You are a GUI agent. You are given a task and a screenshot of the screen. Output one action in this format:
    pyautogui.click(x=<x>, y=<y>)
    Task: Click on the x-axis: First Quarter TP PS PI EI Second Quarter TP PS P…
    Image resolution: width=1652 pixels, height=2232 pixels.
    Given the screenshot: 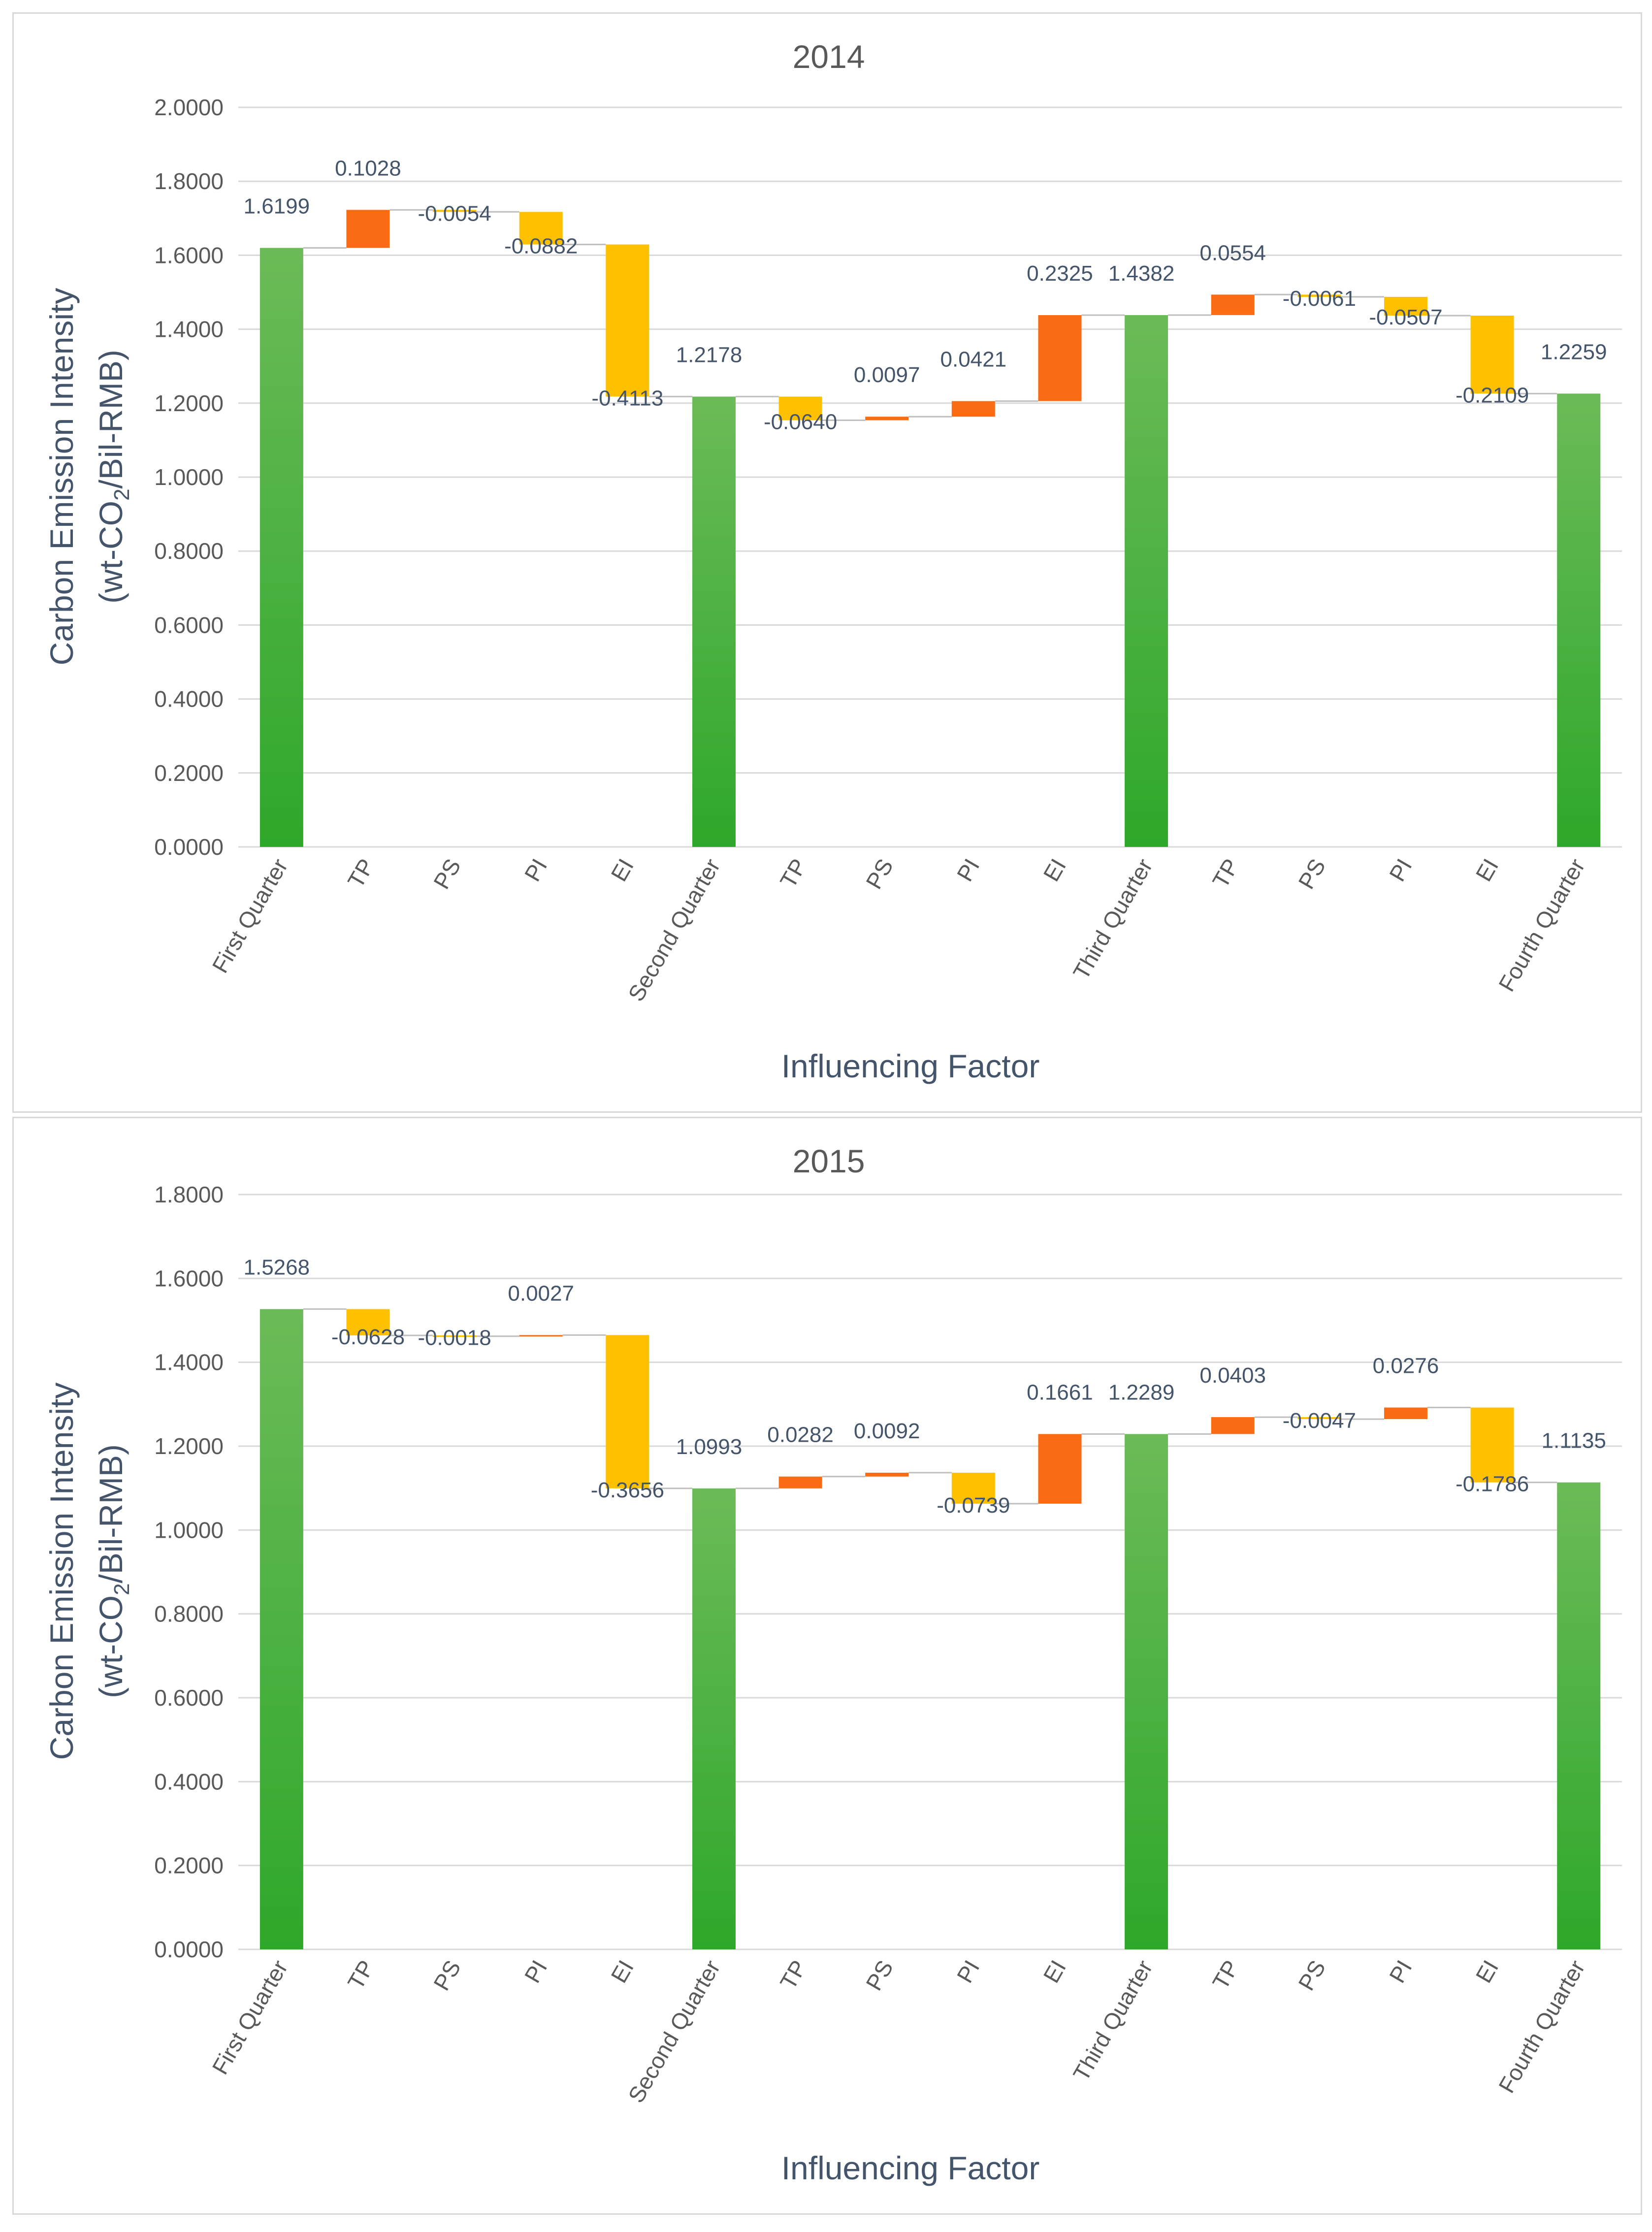 What is the action you would take?
    pyautogui.click(x=898, y=2031)
    